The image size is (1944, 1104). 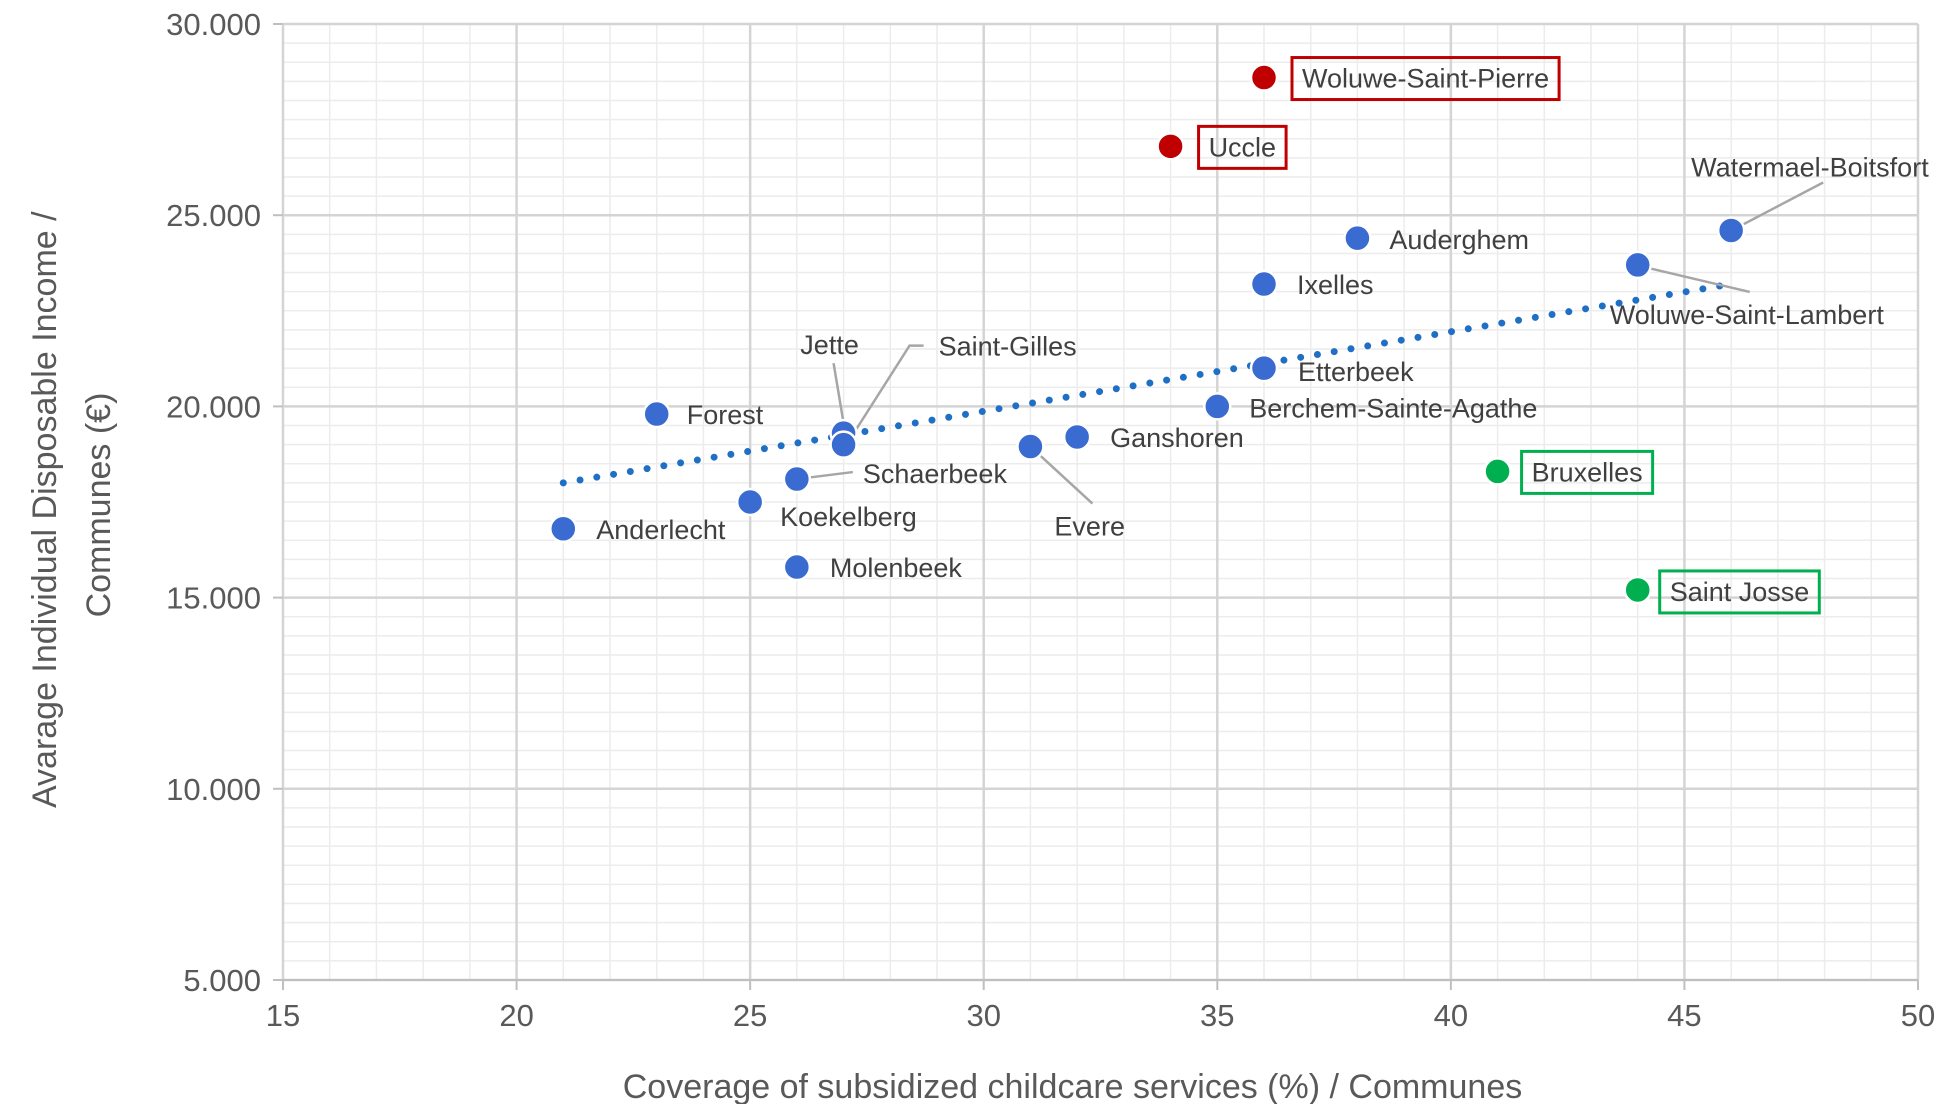 What do you see at coordinates (563, 529) in the screenshot?
I see `point-anderlecht` at bounding box center [563, 529].